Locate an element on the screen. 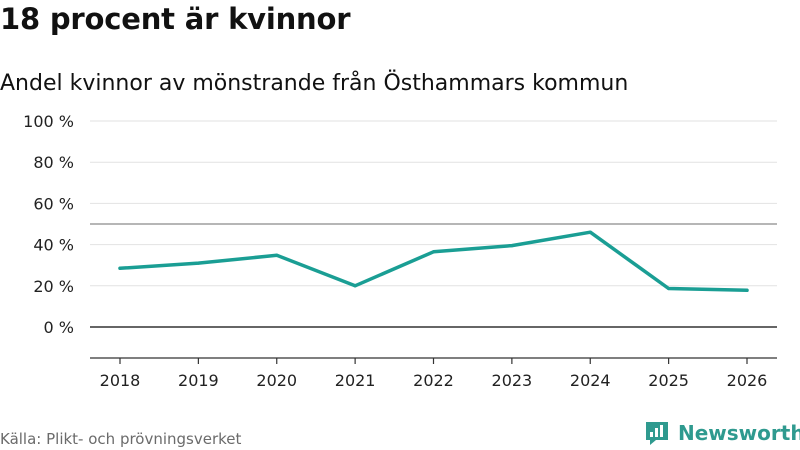 This screenshot has width=800, height=450. x-tick-label: 2018 is located at coordinates (120, 380).